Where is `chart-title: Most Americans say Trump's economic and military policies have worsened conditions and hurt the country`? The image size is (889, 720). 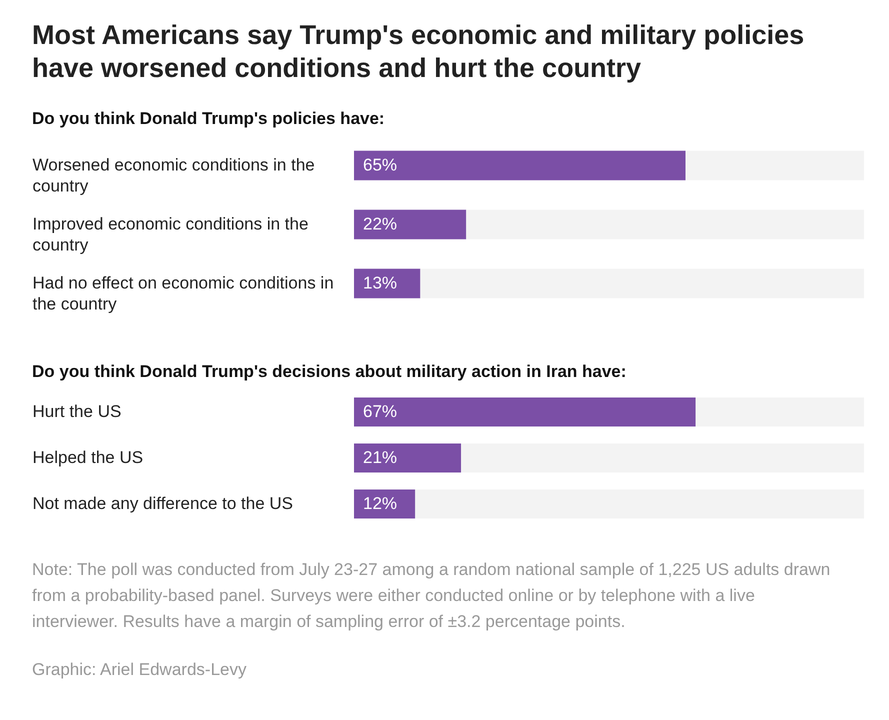 chart-title: Most Americans say Trump's economic and military policies have worsened conditions and hurt the country is located at coordinates (418, 51).